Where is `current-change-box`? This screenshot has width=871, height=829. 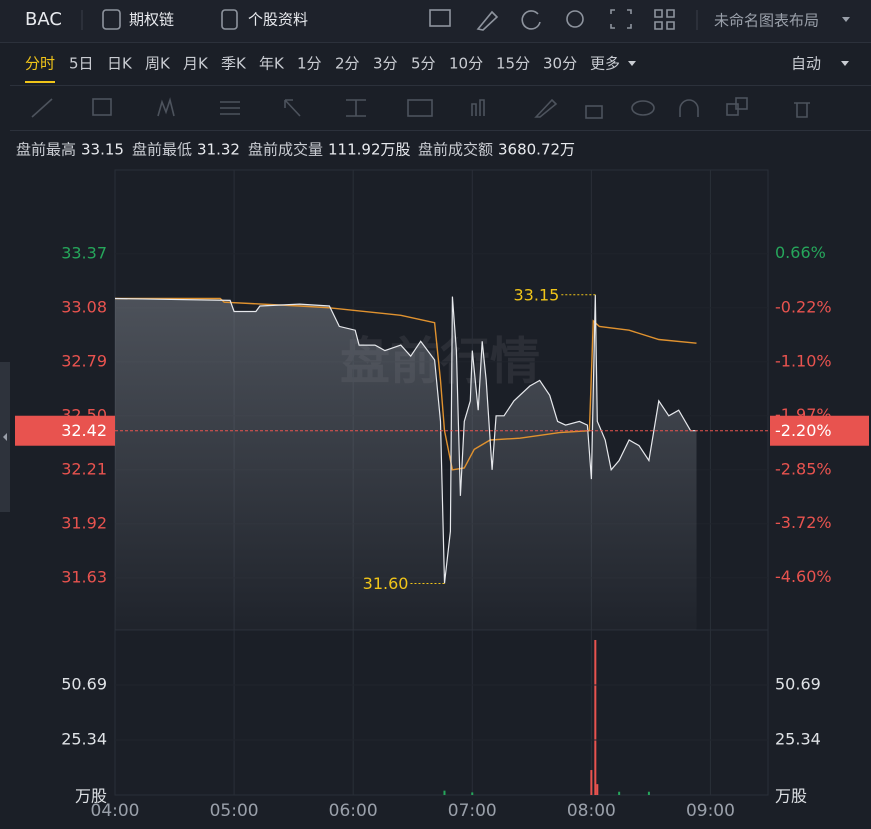
current-change-box is located at coordinates (819, 430).